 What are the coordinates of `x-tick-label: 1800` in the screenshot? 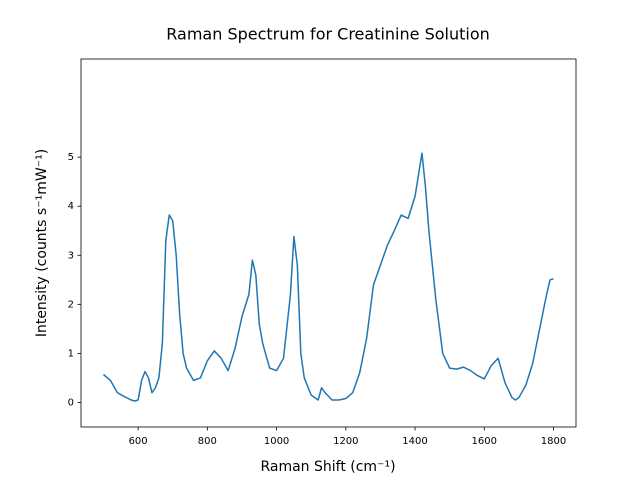 It's located at (553, 441).